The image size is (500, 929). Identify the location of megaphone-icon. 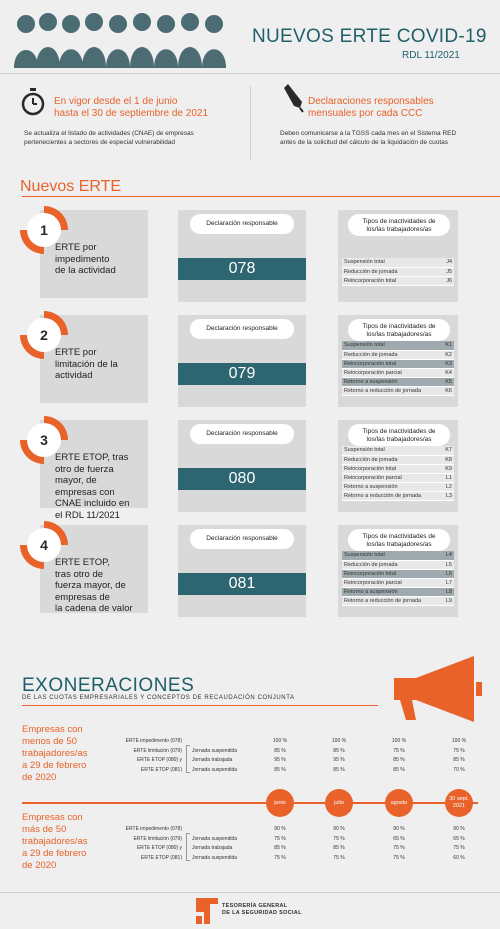
(438, 689).